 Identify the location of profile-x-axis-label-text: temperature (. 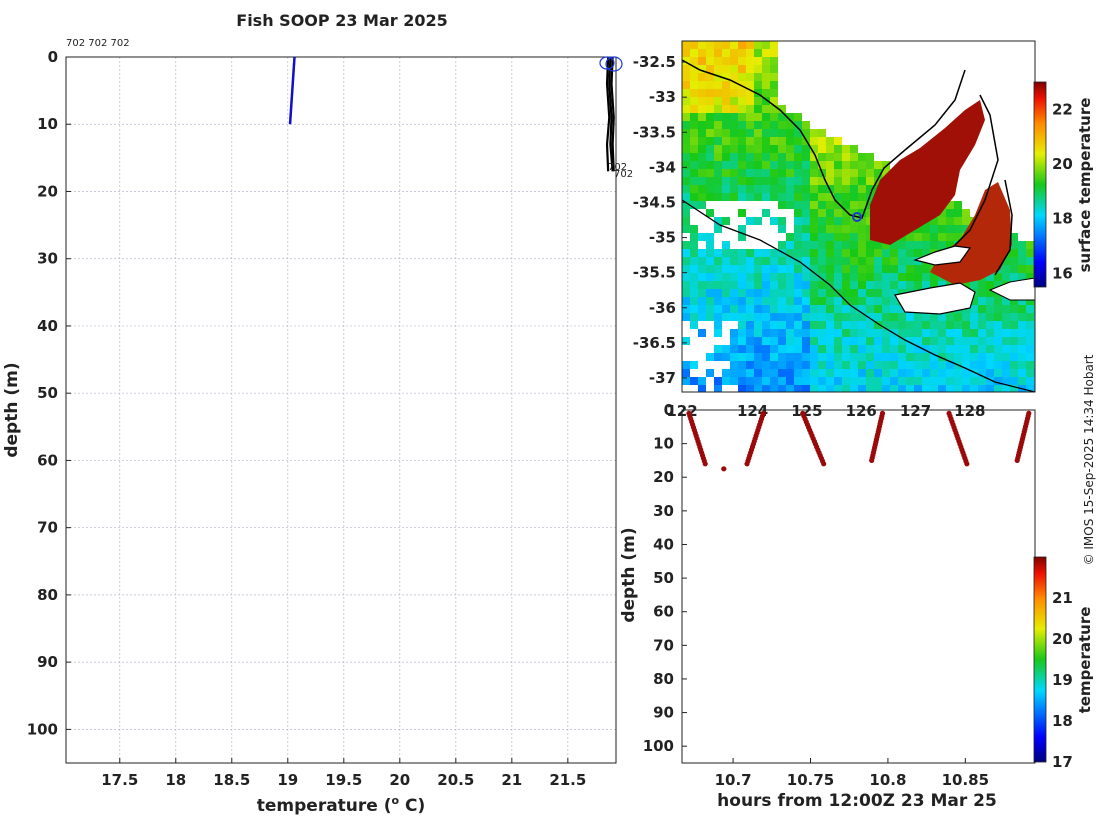
(324, 806).